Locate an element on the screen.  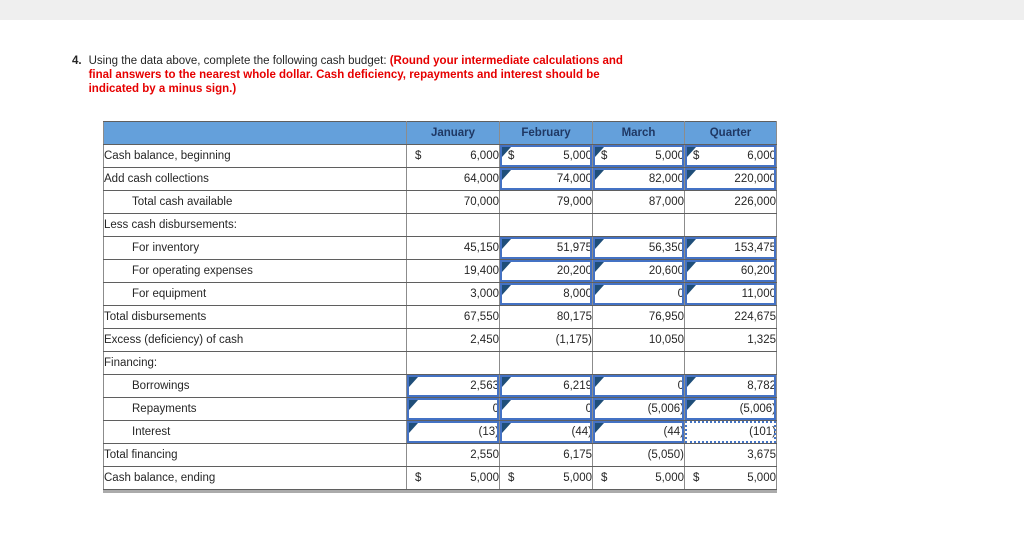
input-cell-for-inventory-february: 51,975 is located at coordinates (546, 248).